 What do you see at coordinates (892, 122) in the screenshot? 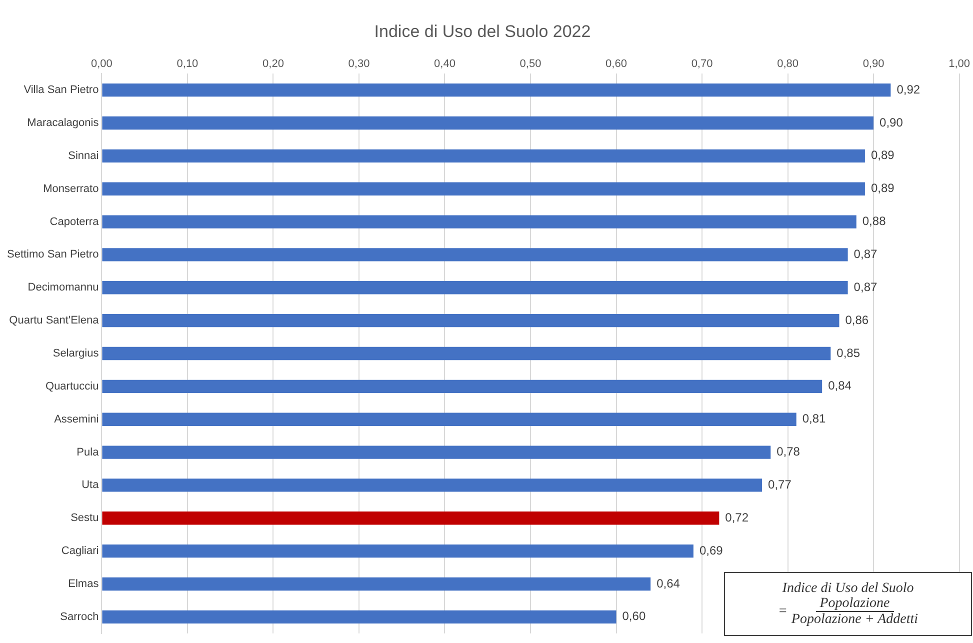
I see `data-label: 0,90` at bounding box center [892, 122].